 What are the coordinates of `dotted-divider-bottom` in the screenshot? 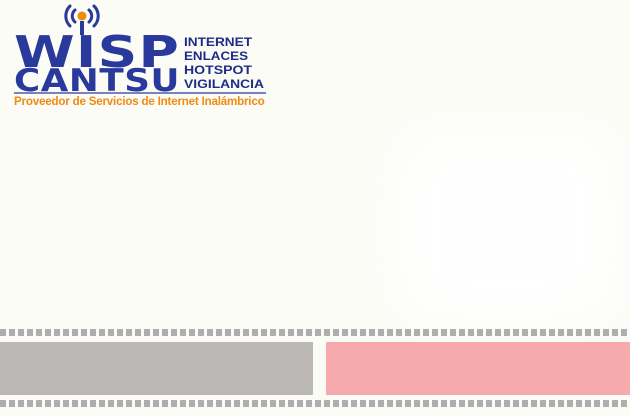 It's located at (315, 403).